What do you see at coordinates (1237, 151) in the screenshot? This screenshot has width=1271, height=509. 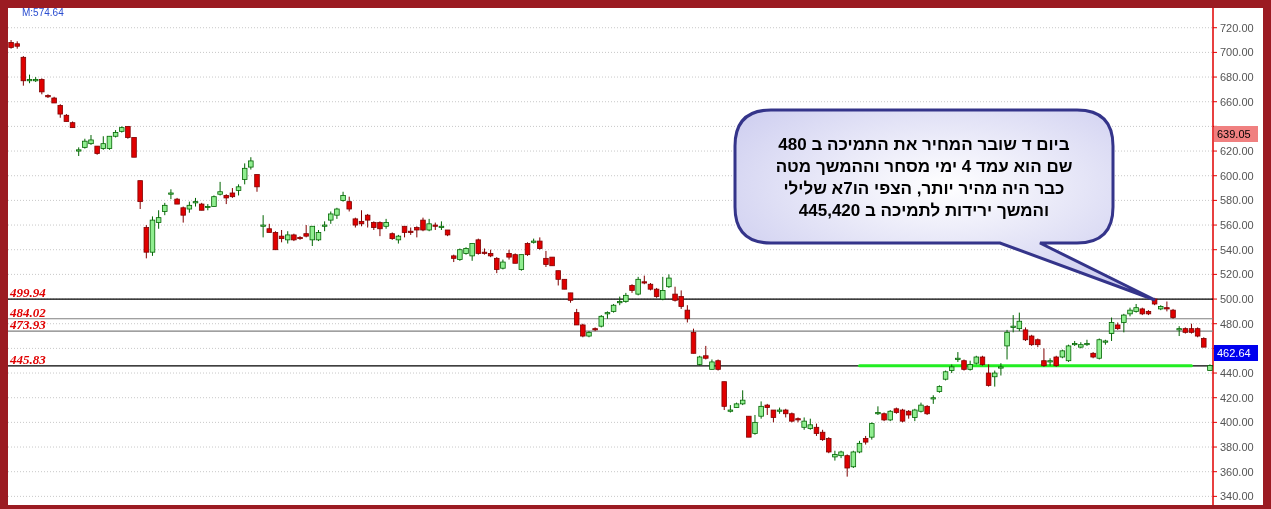 I see `y-tick-label: 620.00` at bounding box center [1237, 151].